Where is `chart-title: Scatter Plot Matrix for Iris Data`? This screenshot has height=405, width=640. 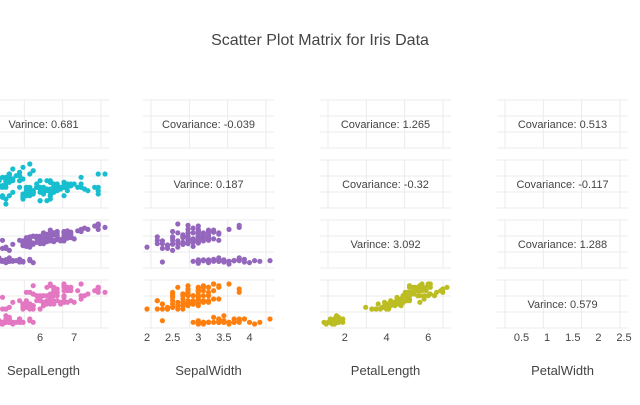
chart-title: Scatter Plot Matrix for Iris Data is located at coordinates (320, 40).